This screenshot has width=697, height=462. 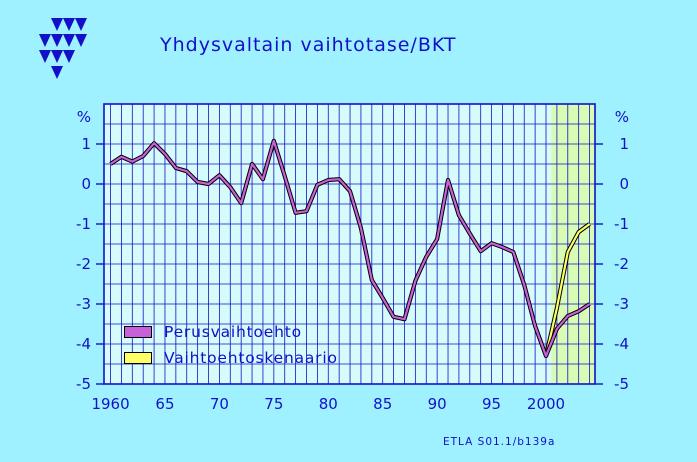 I want to click on y-tick-label-left: -3, so click(x=83, y=304).